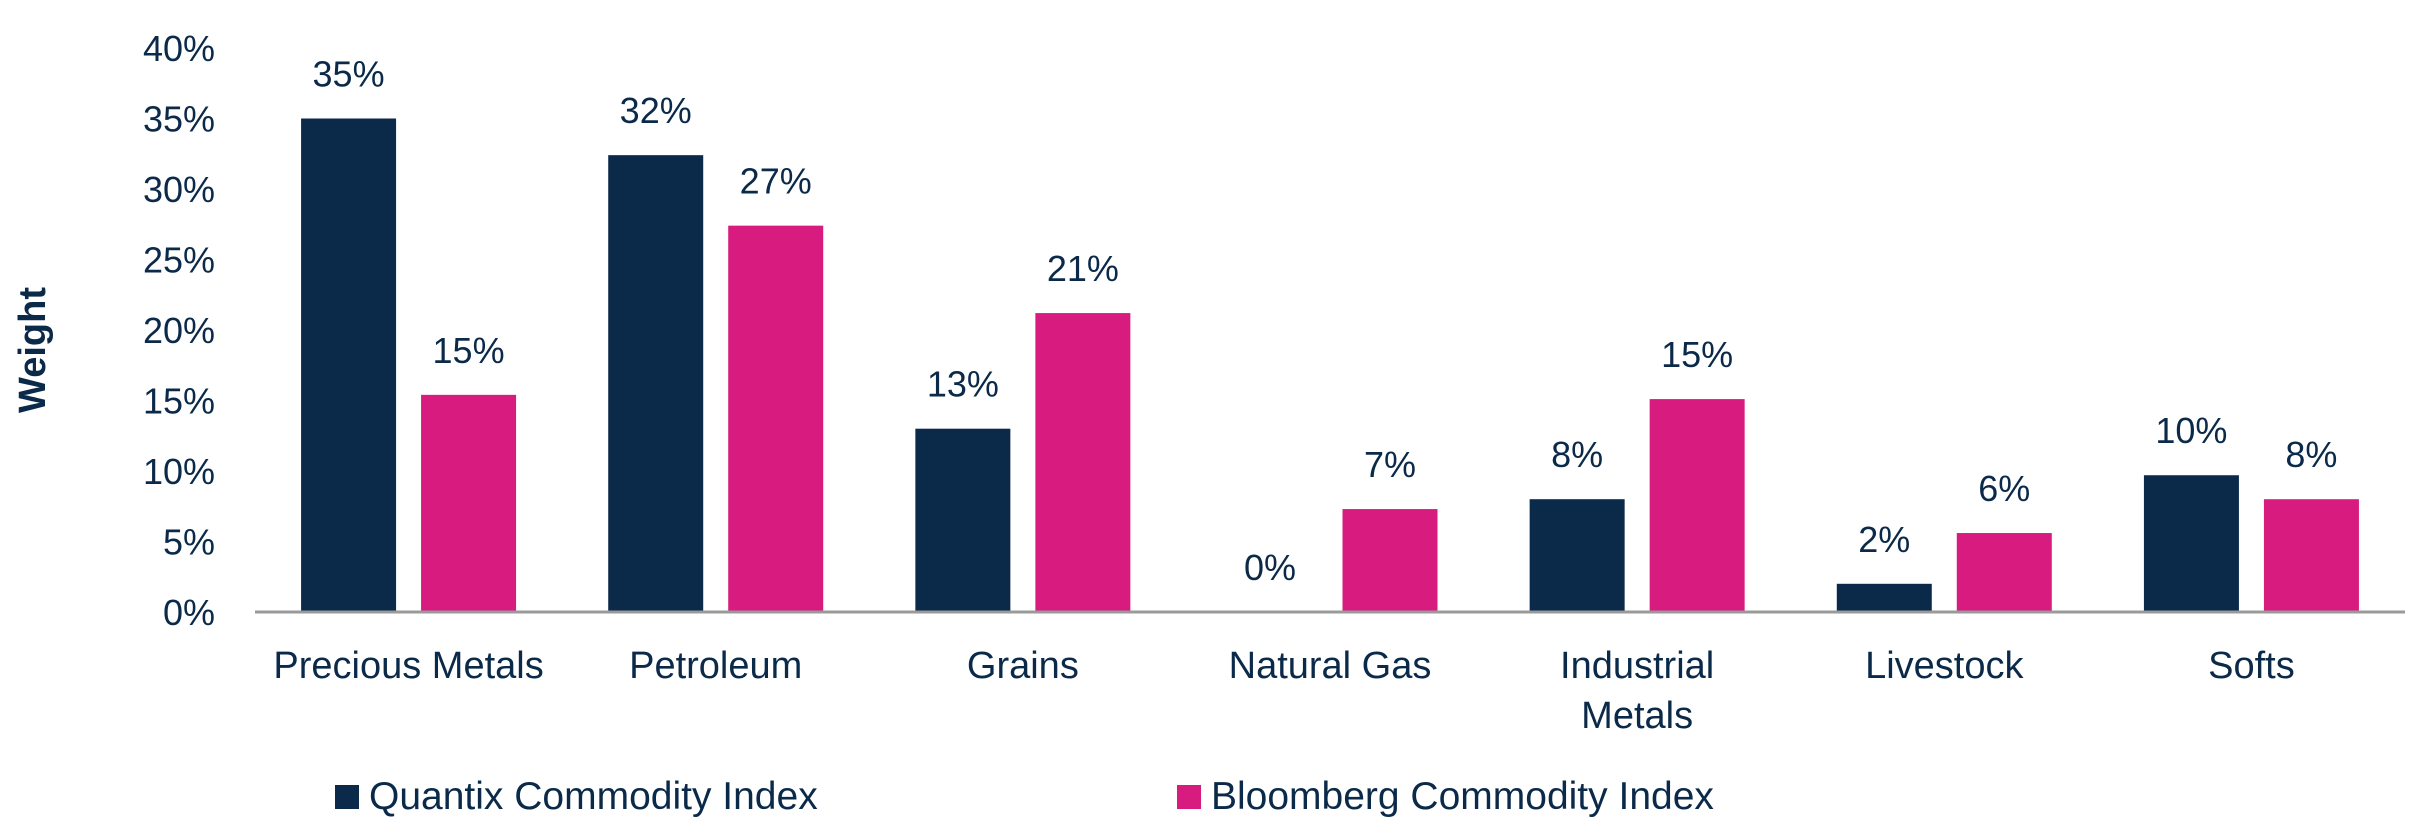 The width and height of the screenshot is (2433, 835). I want to click on y-tick-label: 10%, so click(179, 471).